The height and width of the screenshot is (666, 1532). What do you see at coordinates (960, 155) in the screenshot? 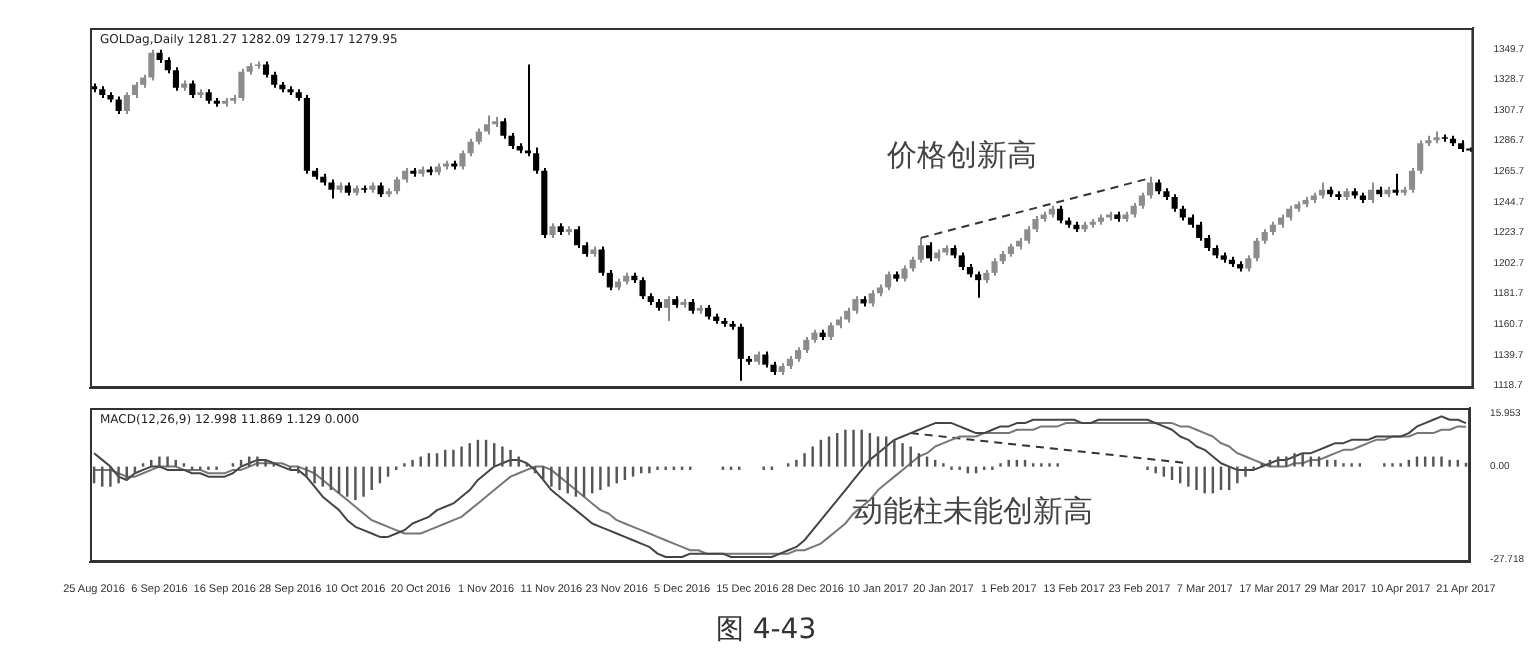
I see `annotation: 价格创新高` at bounding box center [960, 155].